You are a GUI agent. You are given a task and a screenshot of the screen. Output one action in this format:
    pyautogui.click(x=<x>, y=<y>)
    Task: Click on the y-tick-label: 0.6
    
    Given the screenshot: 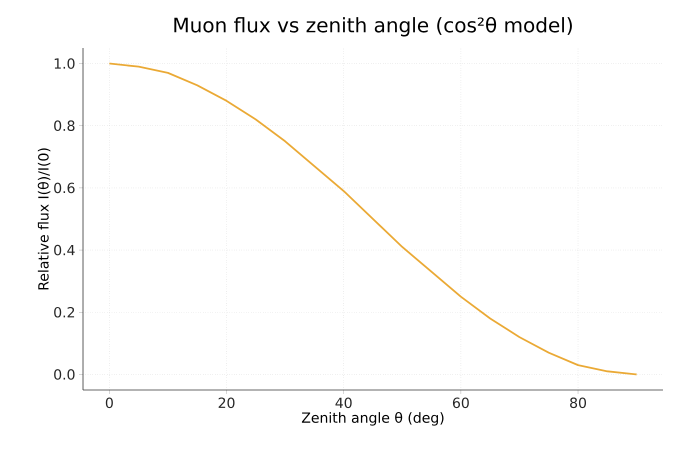 What is the action you would take?
    pyautogui.click(x=64, y=188)
    